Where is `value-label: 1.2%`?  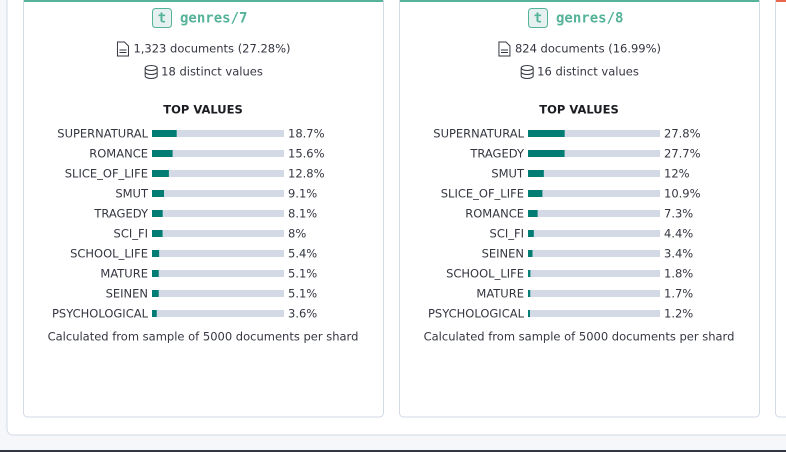 value-label: 1.2% is located at coordinates (678, 314).